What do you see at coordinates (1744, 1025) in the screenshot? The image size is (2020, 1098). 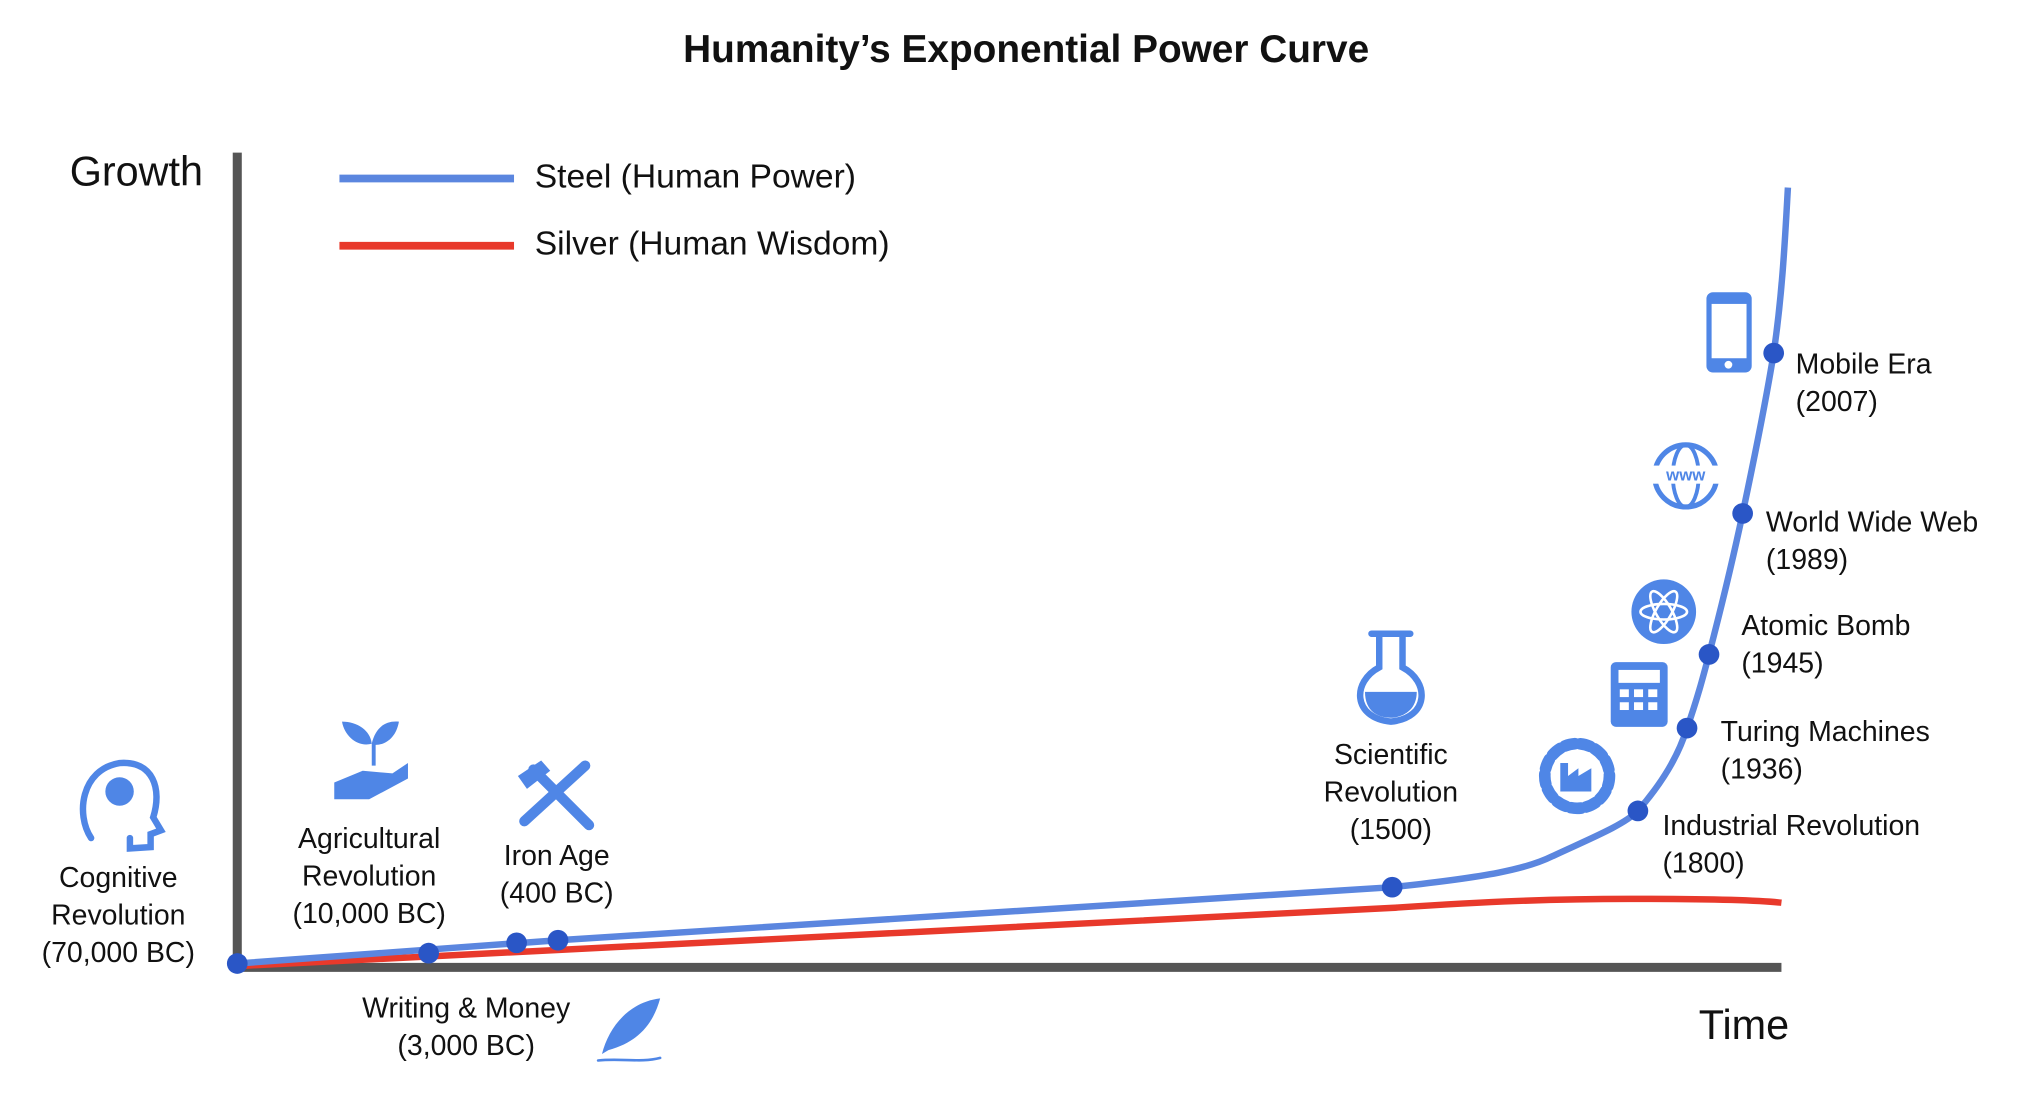 I see `x-axis-label: Time` at bounding box center [1744, 1025].